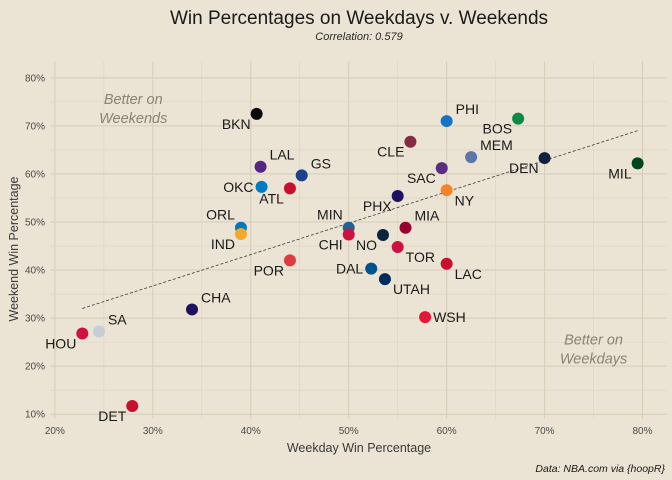 Image resolution: width=672 pixels, height=480 pixels. I want to click on label-det: DET, so click(112, 416).